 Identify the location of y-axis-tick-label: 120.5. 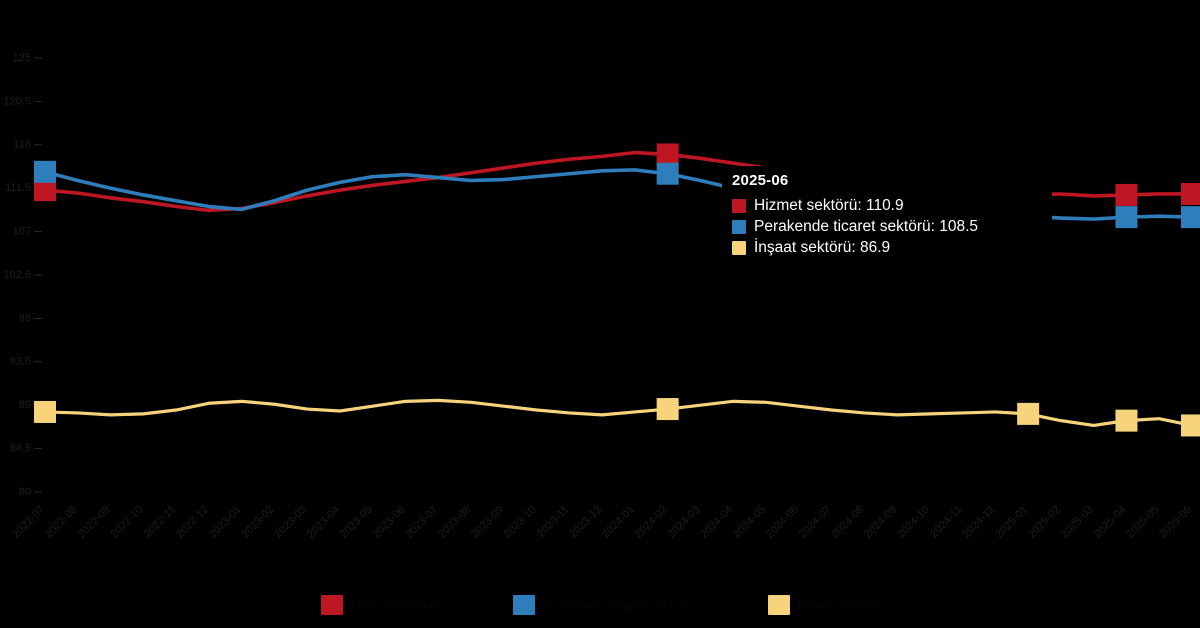
(17, 101).